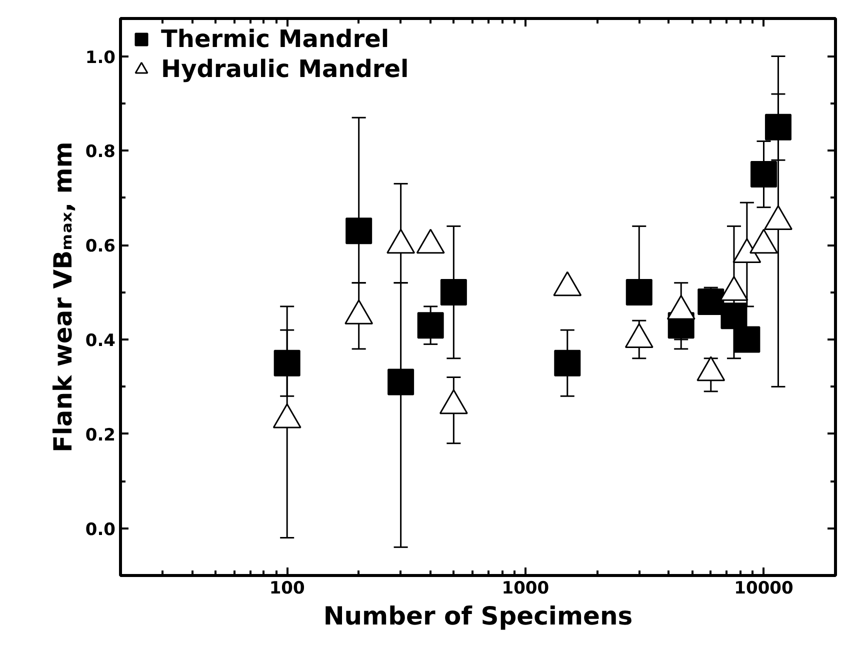 This screenshot has height=665, width=843. I want to click on y-tick-label: 0.8, so click(100, 152).